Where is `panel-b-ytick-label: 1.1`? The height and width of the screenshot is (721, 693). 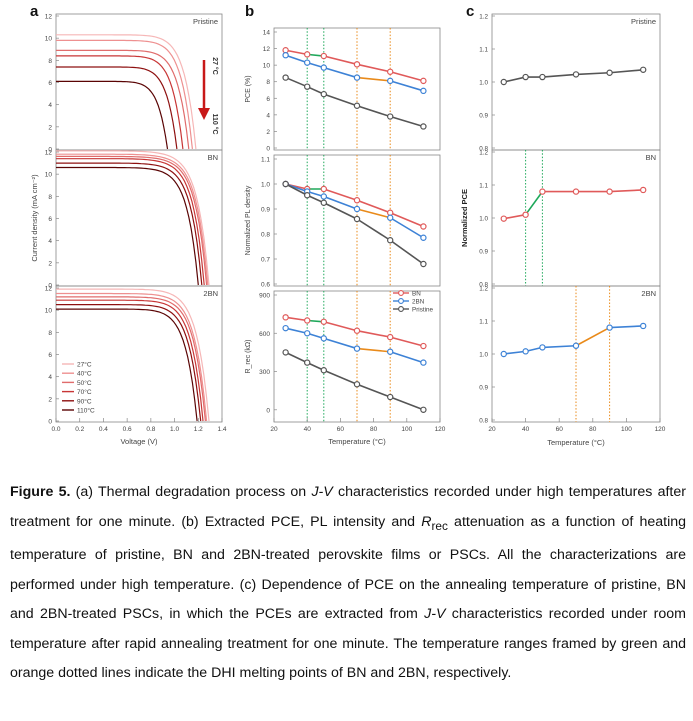
panel-b-ytick-label: 1.1 is located at coordinates (265, 160).